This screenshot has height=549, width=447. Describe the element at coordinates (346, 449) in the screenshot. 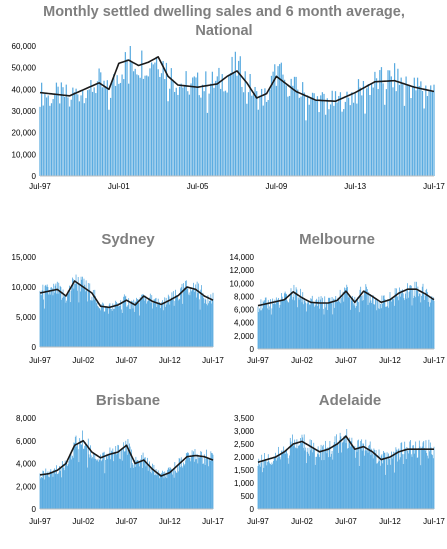

I see `six-month-average-line` at that location.